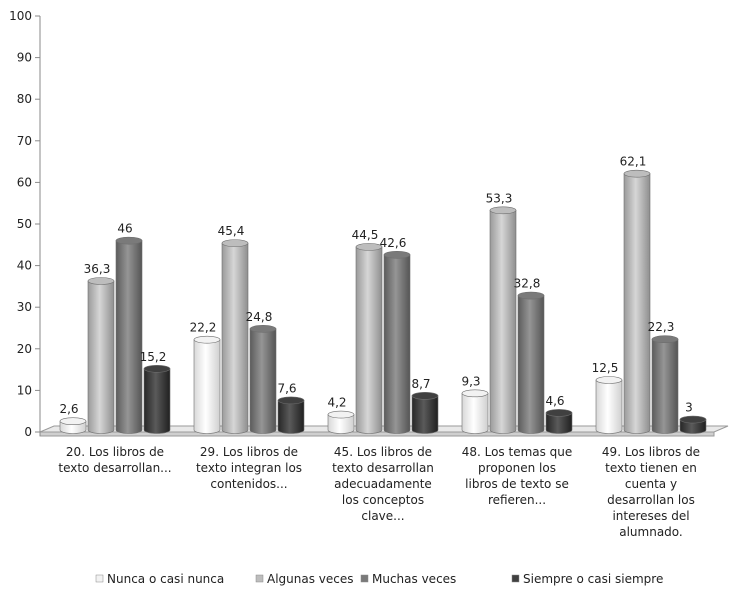 The width and height of the screenshot is (731, 593). What do you see at coordinates (97, 269) in the screenshot?
I see `data-label: 36,3` at bounding box center [97, 269].